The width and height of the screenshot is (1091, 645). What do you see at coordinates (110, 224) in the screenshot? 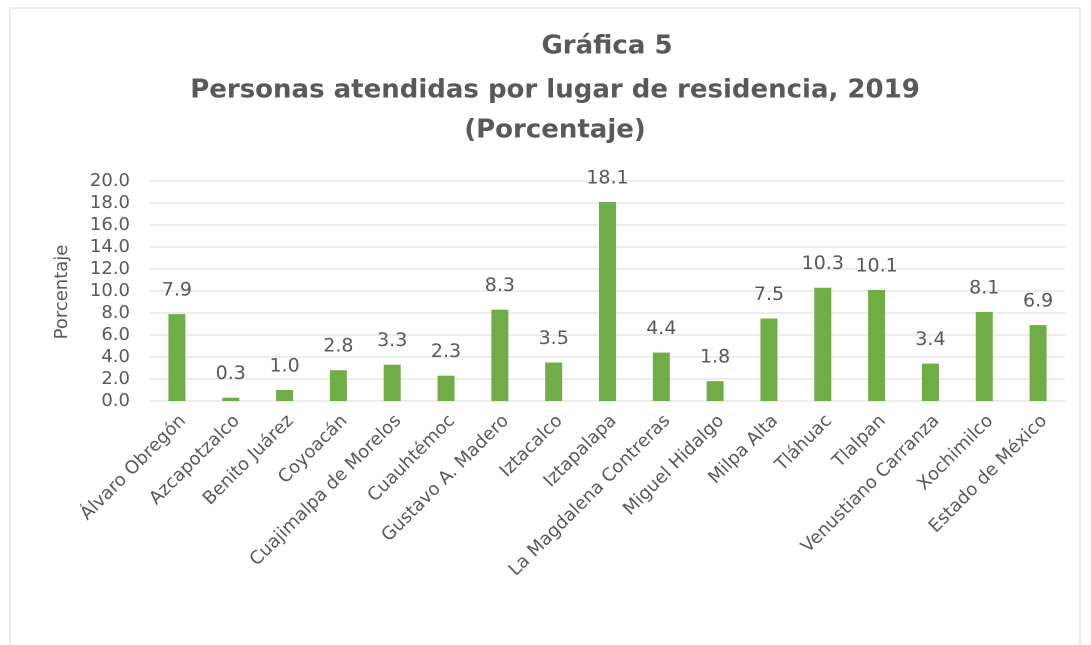
I see `y-tick-label: 16.0` at bounding box center [110, 224].